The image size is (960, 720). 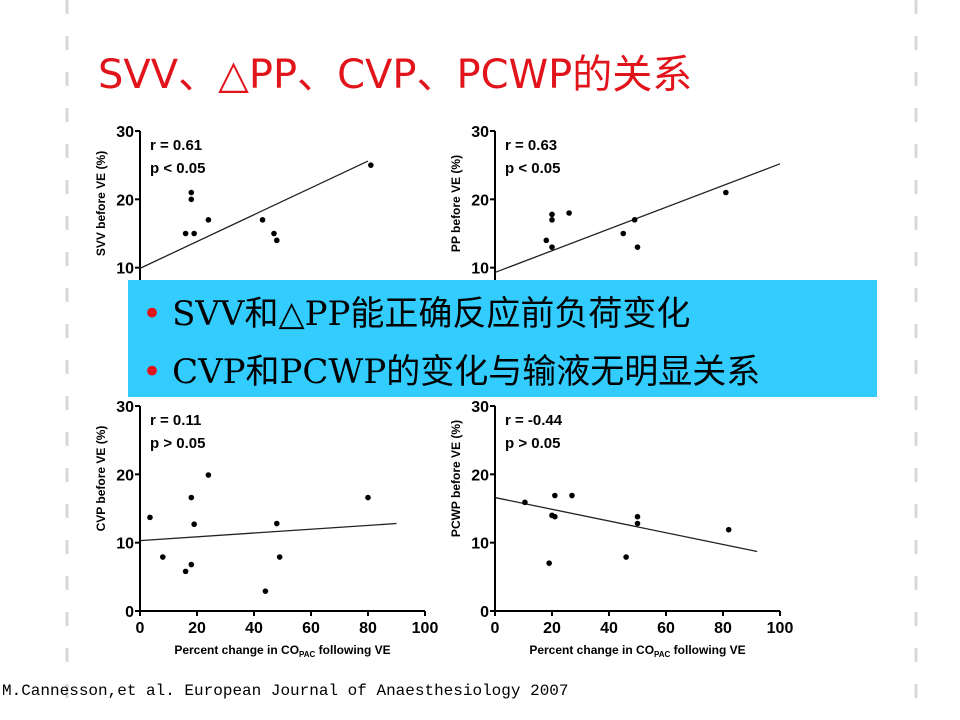 I want to click on bullet: CVP和PCWP的变化与输液无明显关系, so click(x=451, y=368).